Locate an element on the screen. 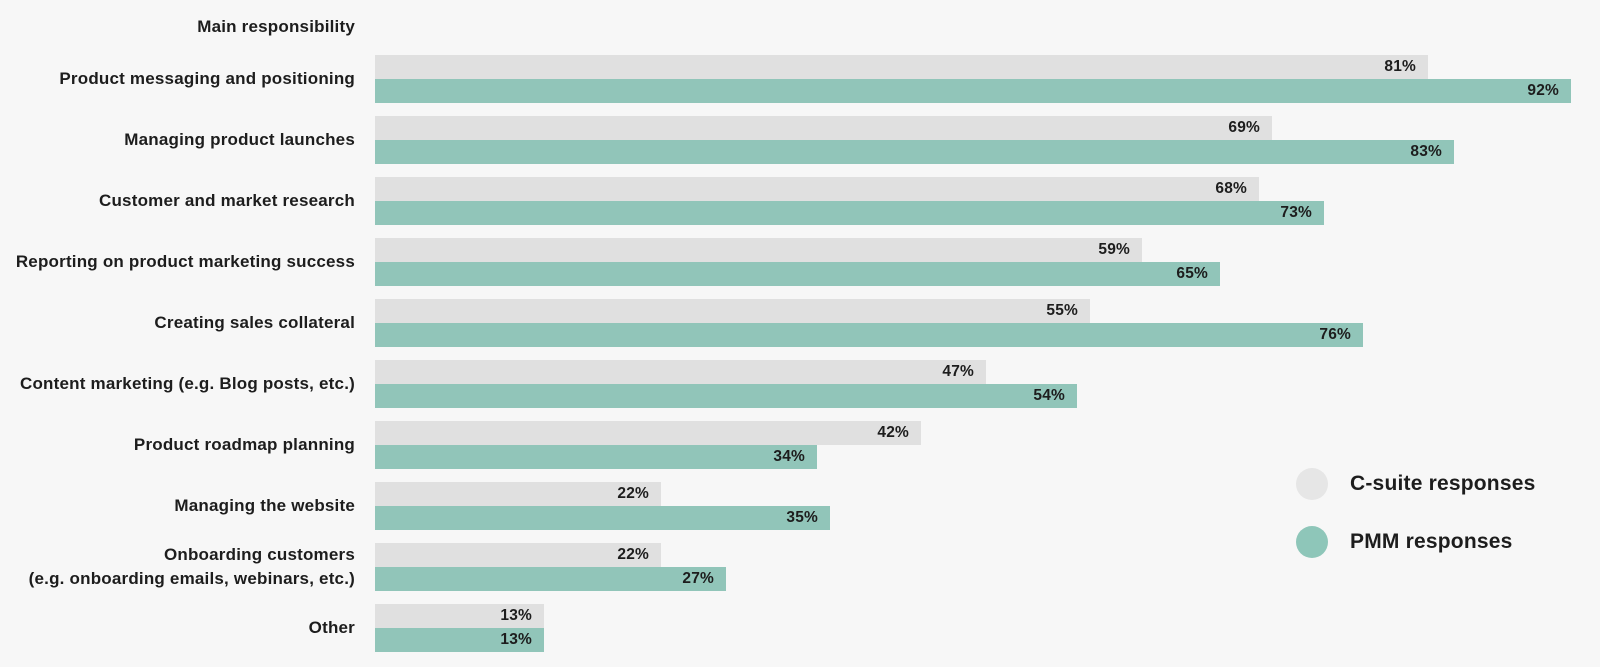  chart-row: Managing product launches 69% 83% is located at coordinates (800, 140).